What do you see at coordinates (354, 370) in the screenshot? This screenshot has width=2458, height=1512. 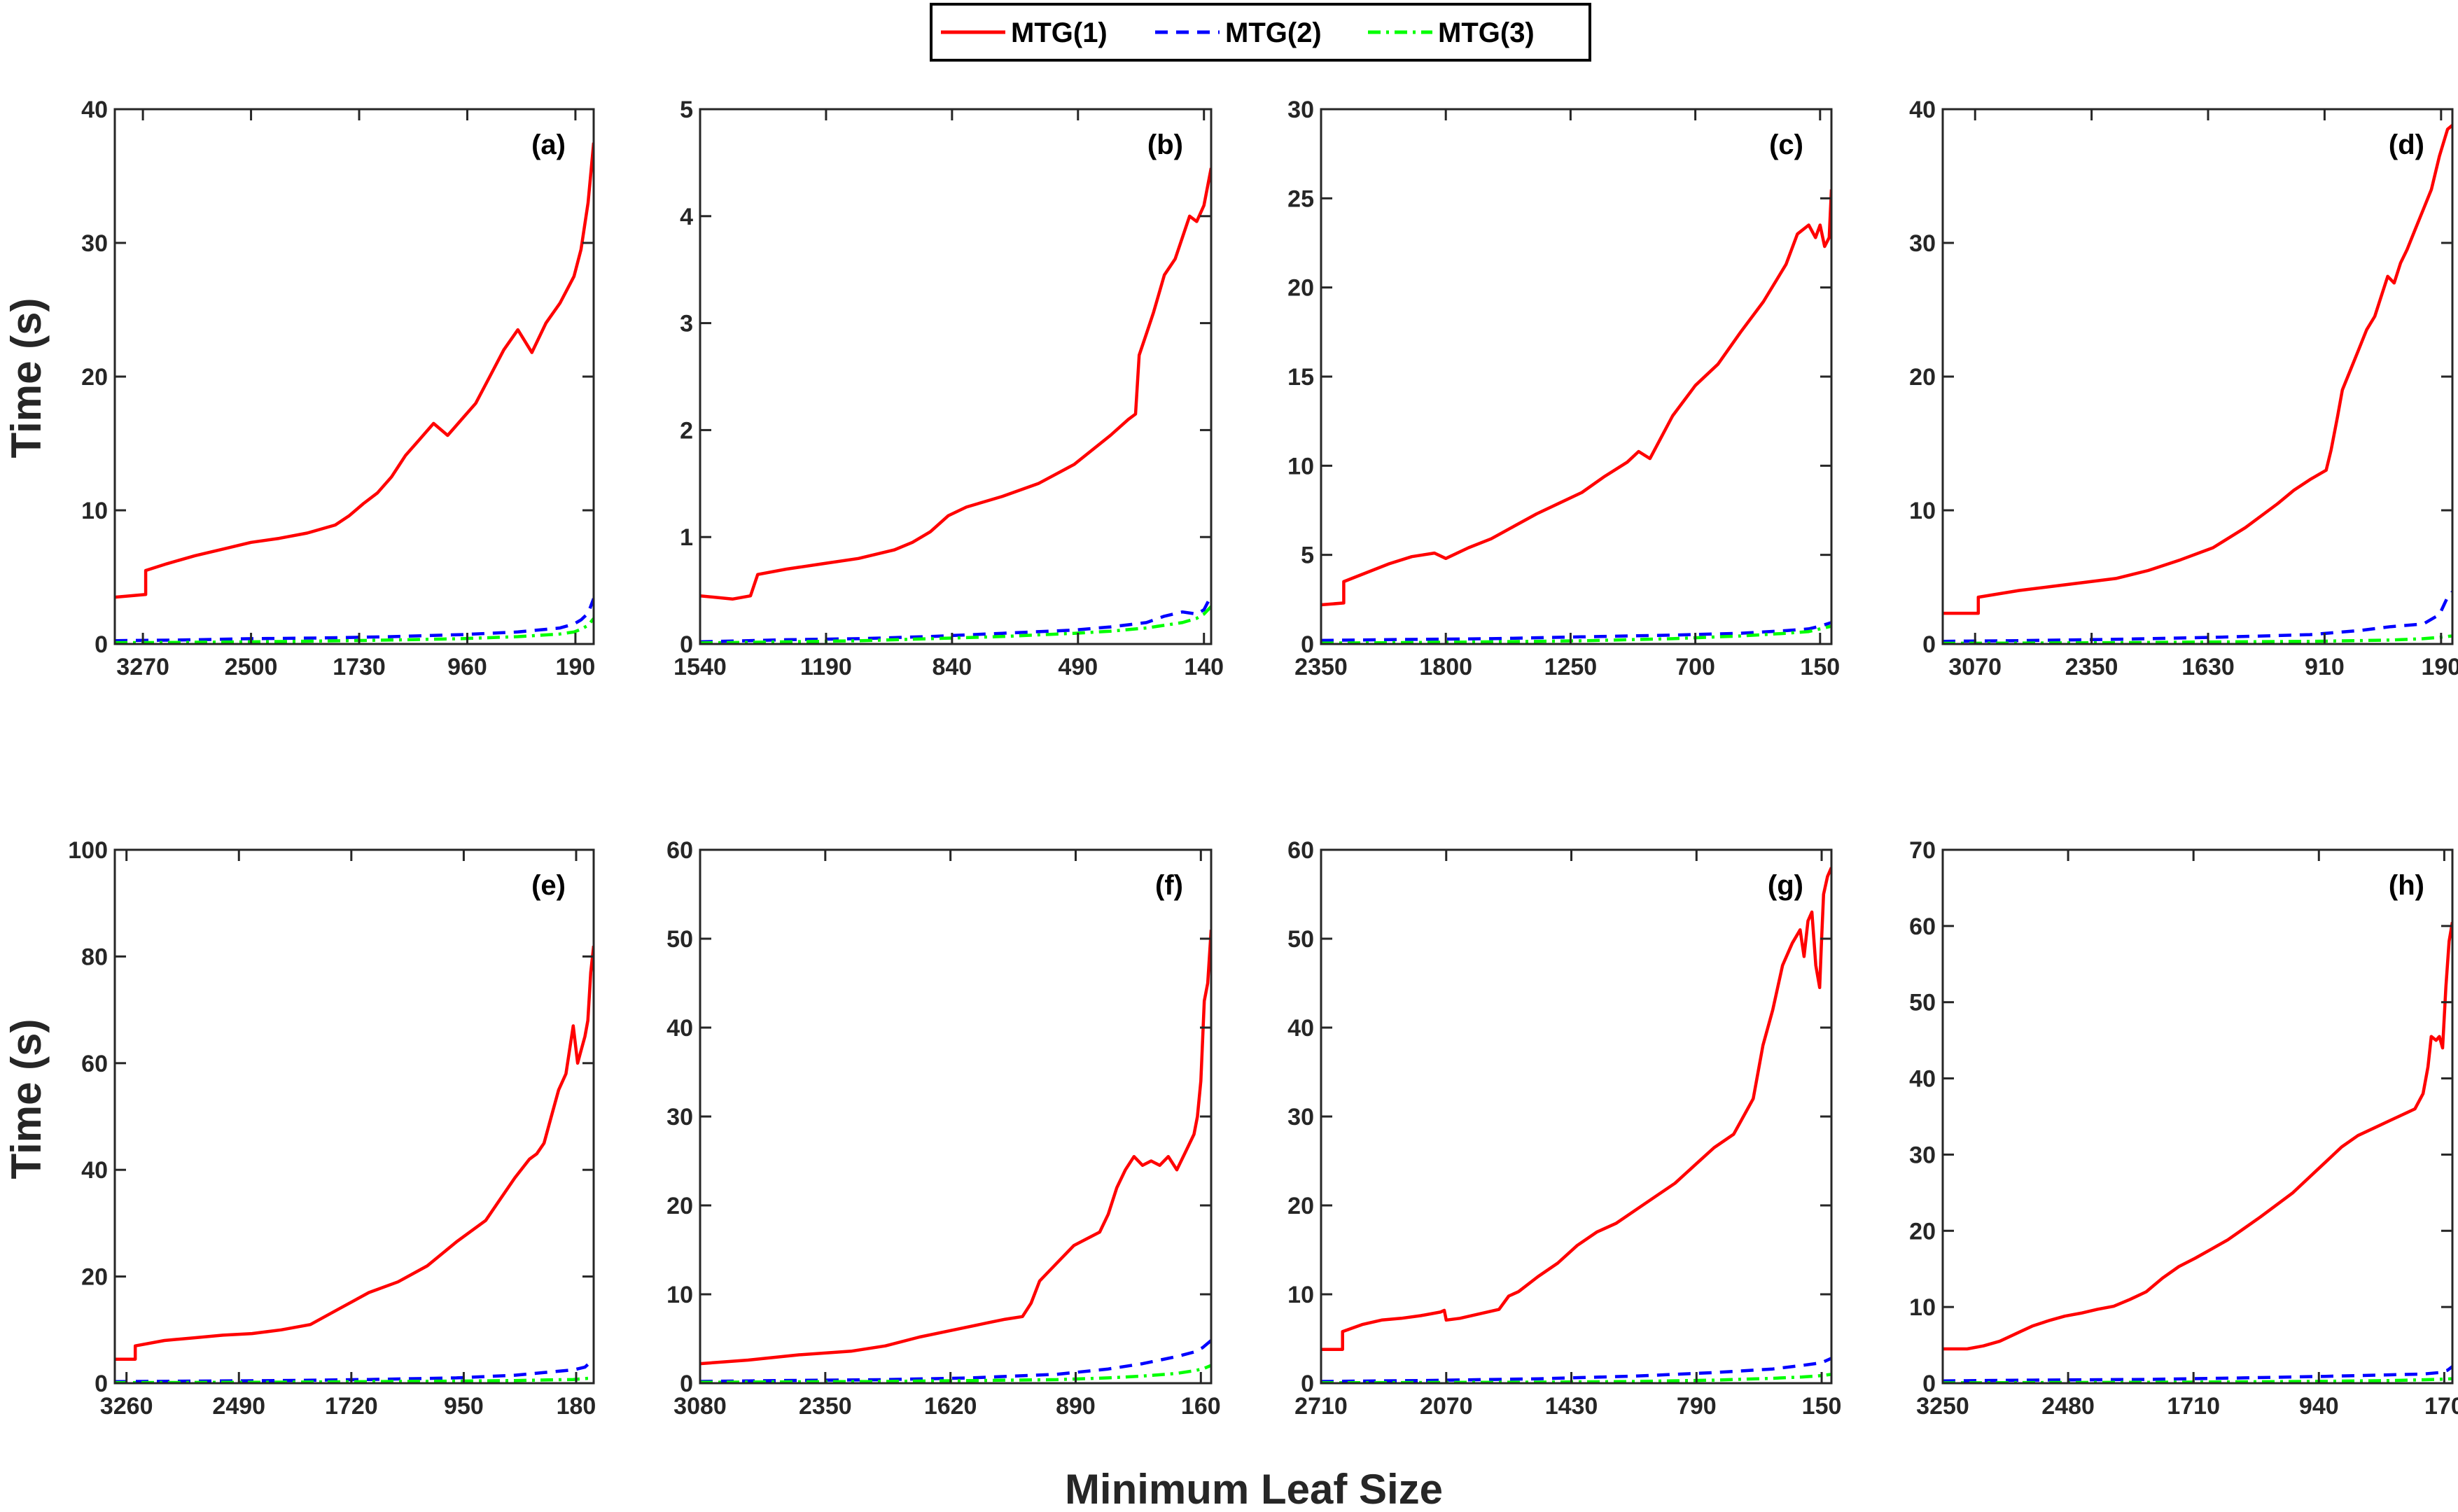 I see `panel-a-series-mtg1` at bounding box center [354, 370].